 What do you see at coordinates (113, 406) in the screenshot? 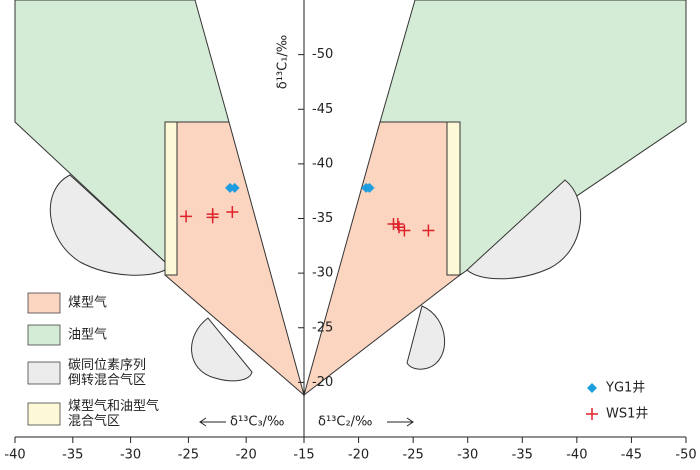
I see `legend-label: 煤型气和油型气` at bounding box center [113, 406].